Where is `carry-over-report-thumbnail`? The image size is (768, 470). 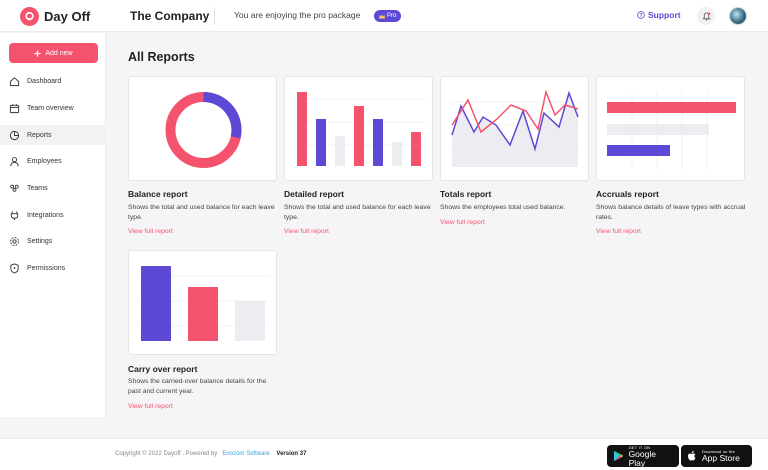 carry-over-report-thumbnail is located at coordinates (202, 302).